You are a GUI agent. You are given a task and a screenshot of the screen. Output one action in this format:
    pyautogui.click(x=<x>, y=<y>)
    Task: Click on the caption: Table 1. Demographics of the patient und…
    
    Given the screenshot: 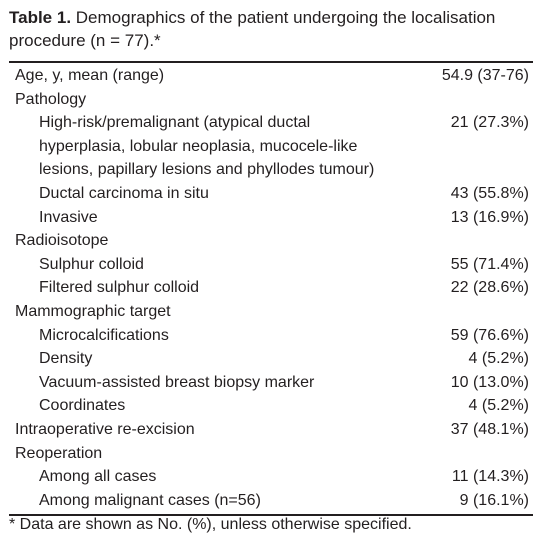 What is the action you would take?
    pyautogui.click(x=269, y=29)
    